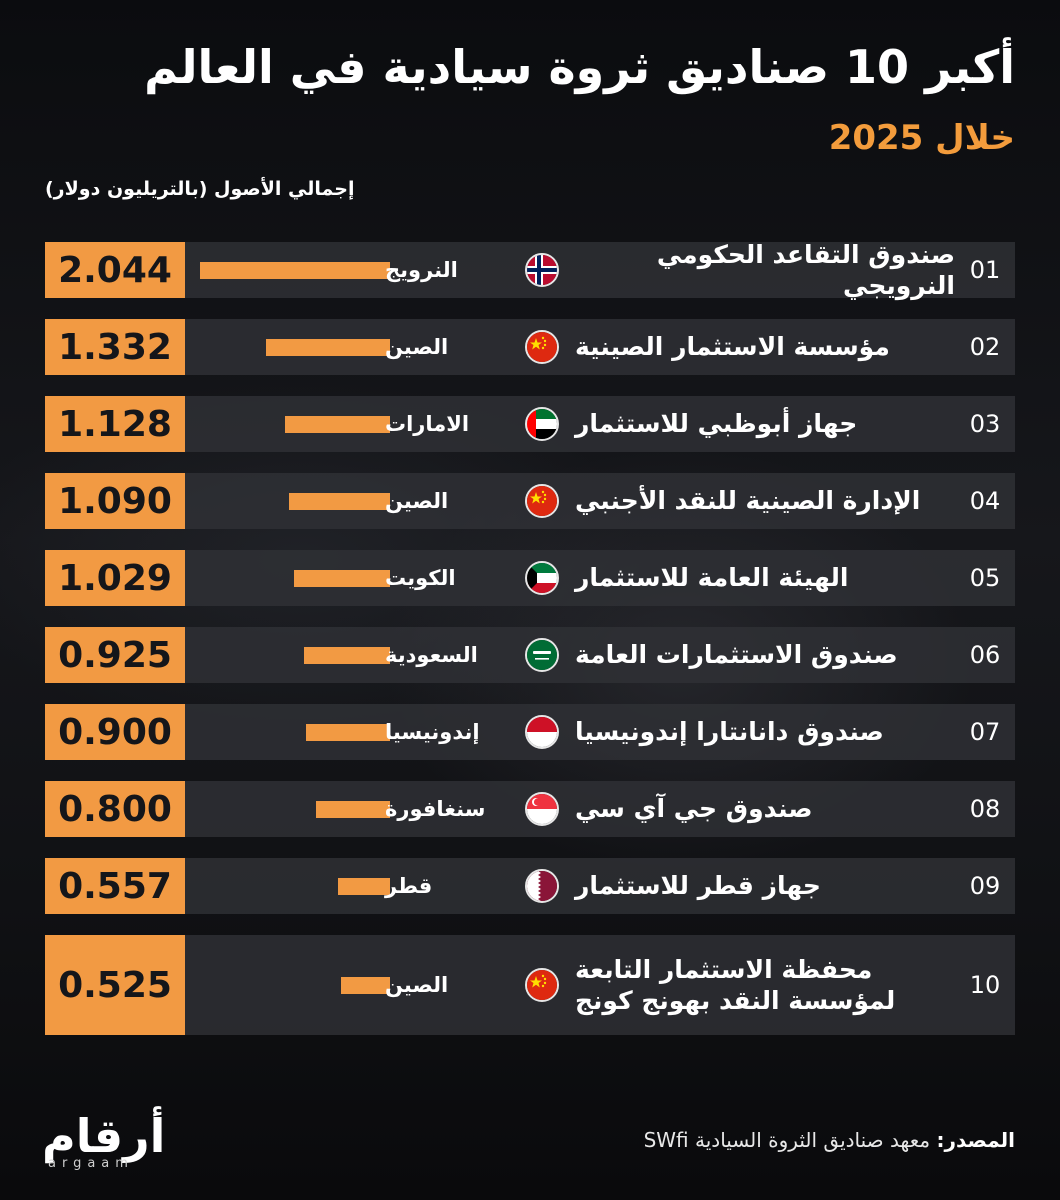 The image size is (1060, 1200). I want to click on data-label: 0.800, so click(115, 809).